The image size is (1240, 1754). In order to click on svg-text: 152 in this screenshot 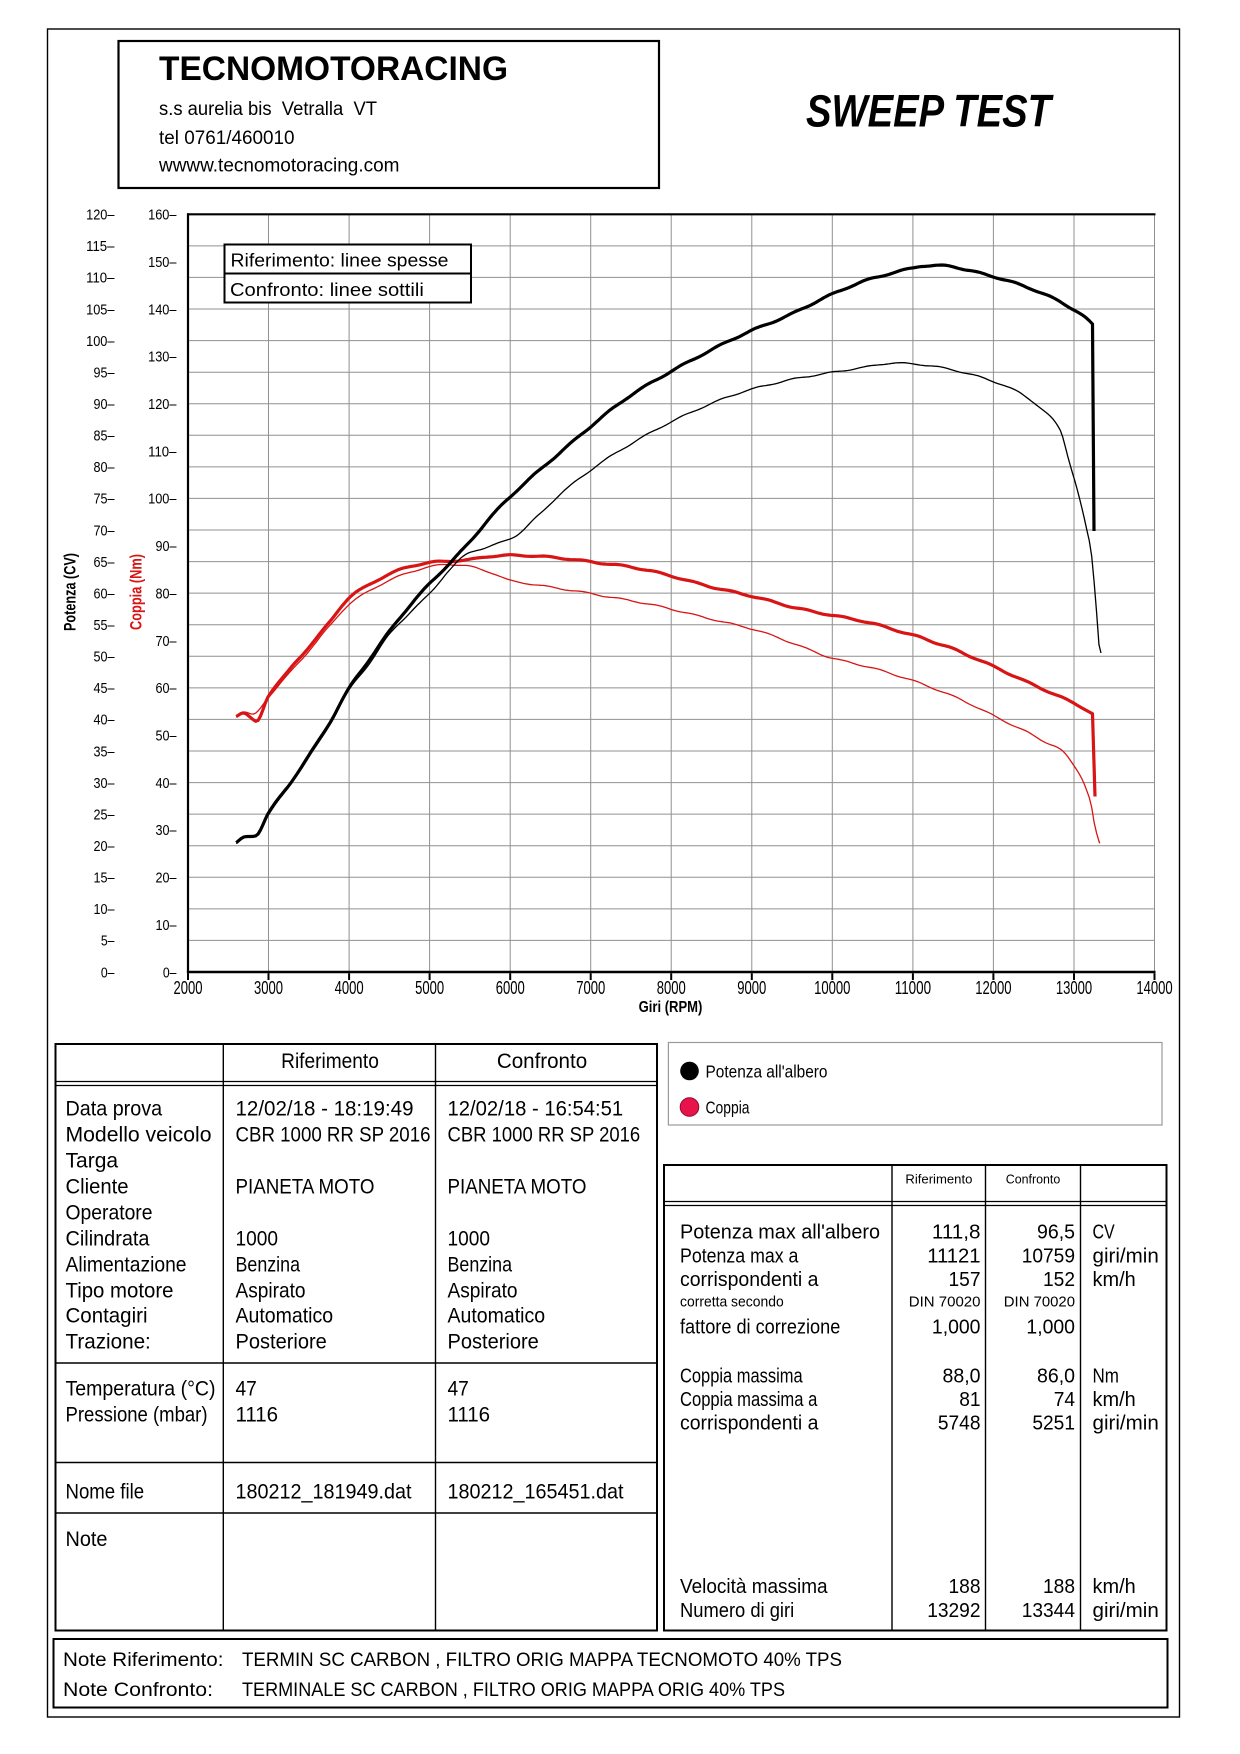, I will do `click(1059, 1280)`.